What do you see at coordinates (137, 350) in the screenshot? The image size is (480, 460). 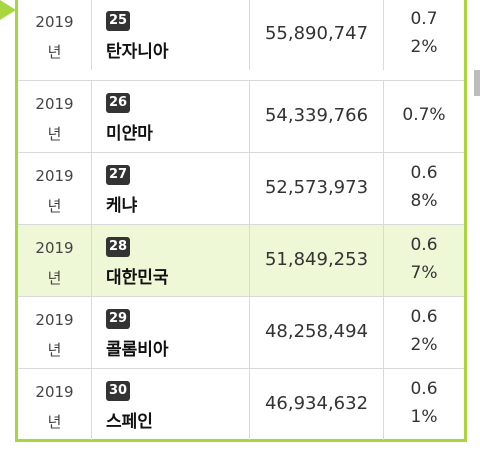 I see `country-name: 콜롬비아` at bounding box center [137, 350].